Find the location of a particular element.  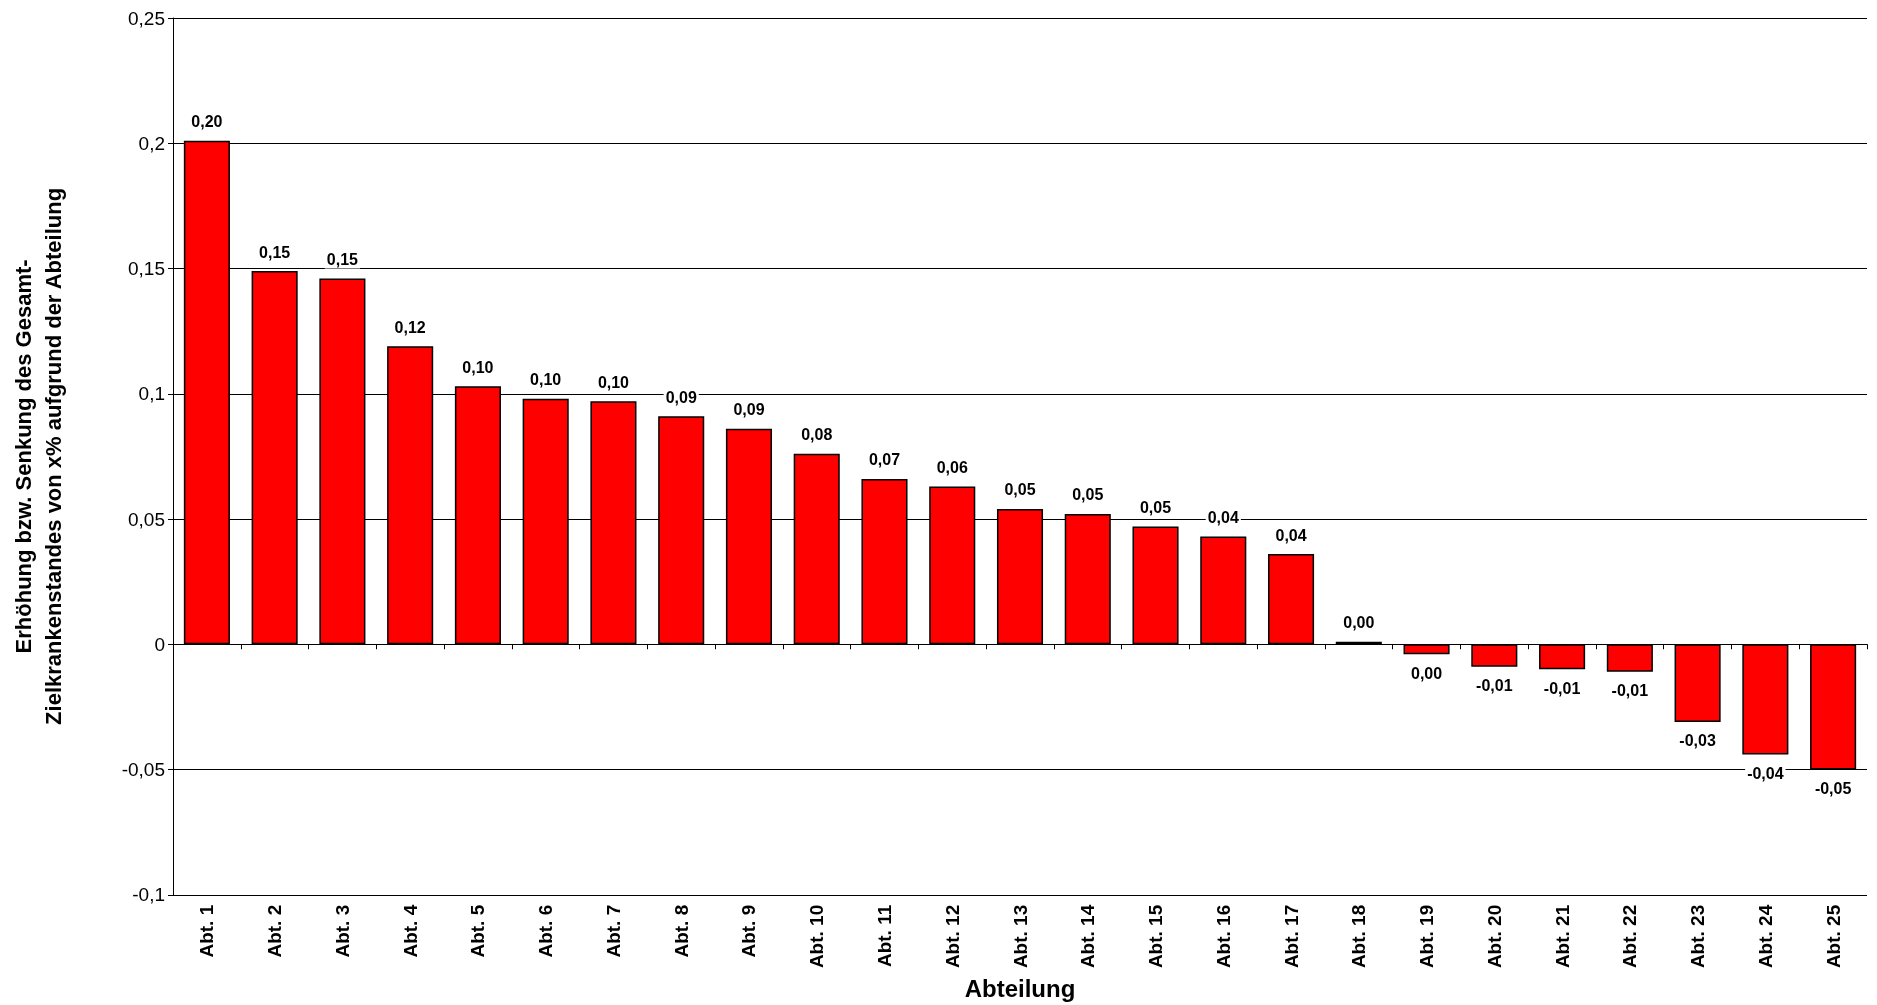

x-tick-label: Abt. 12 is located at coordinates (952, 936).